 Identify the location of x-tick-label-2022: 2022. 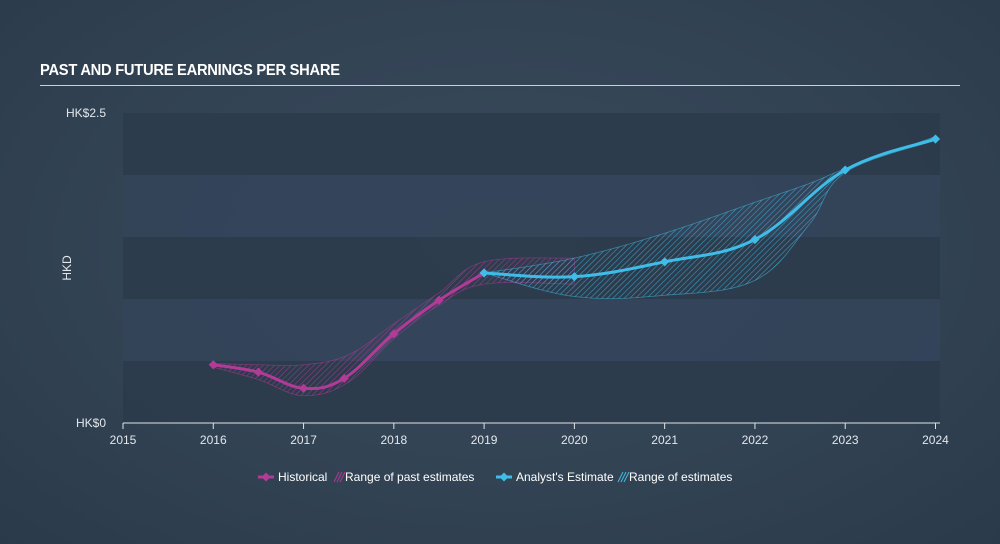
(755, 440).